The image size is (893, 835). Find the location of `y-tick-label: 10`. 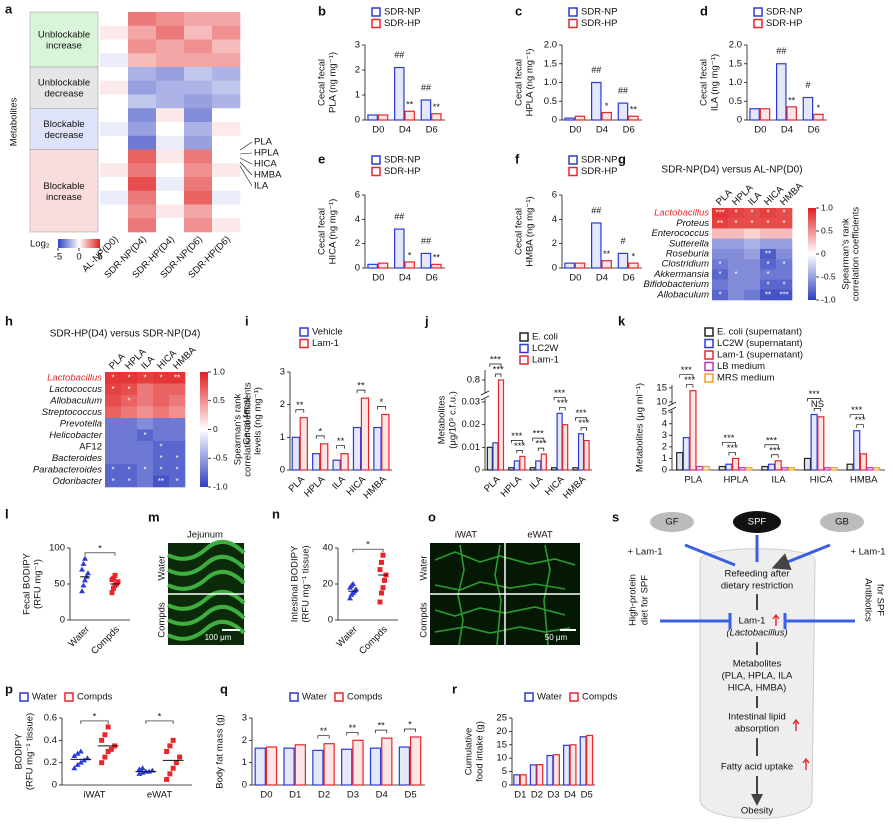

y-tick-label: 10 is located at coordinates (501, 758).